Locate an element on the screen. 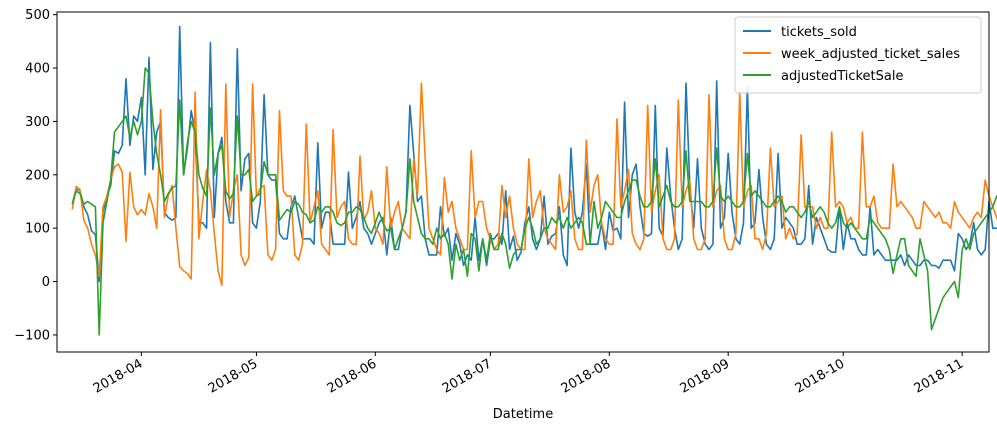 The image size is (997, 432). y-axis-ticks: −100 0 100 200 300 400 500 is located at coordinates (35, 175).